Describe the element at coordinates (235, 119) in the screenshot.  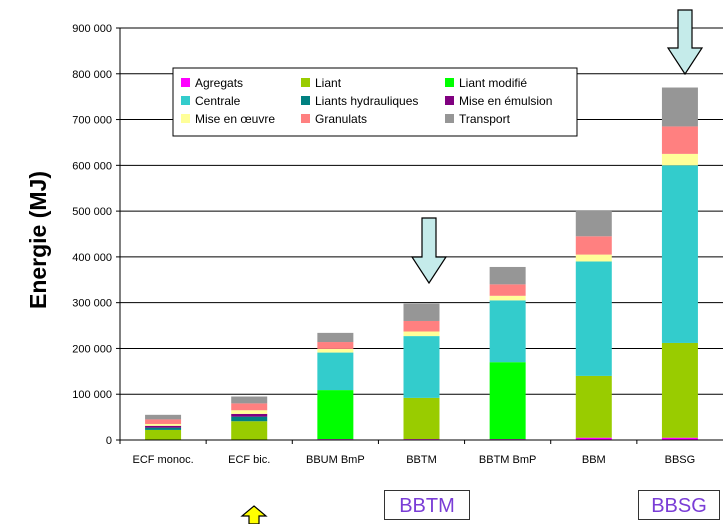
I see `legend-label: Mise en œuvre` at that location.